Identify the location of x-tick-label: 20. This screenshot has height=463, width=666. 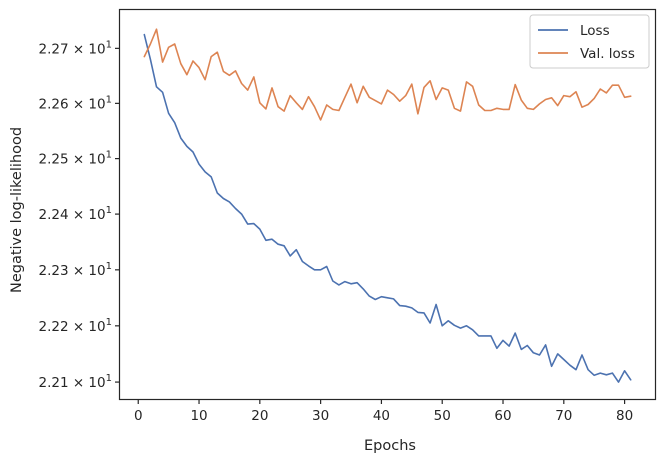
(259, 416).